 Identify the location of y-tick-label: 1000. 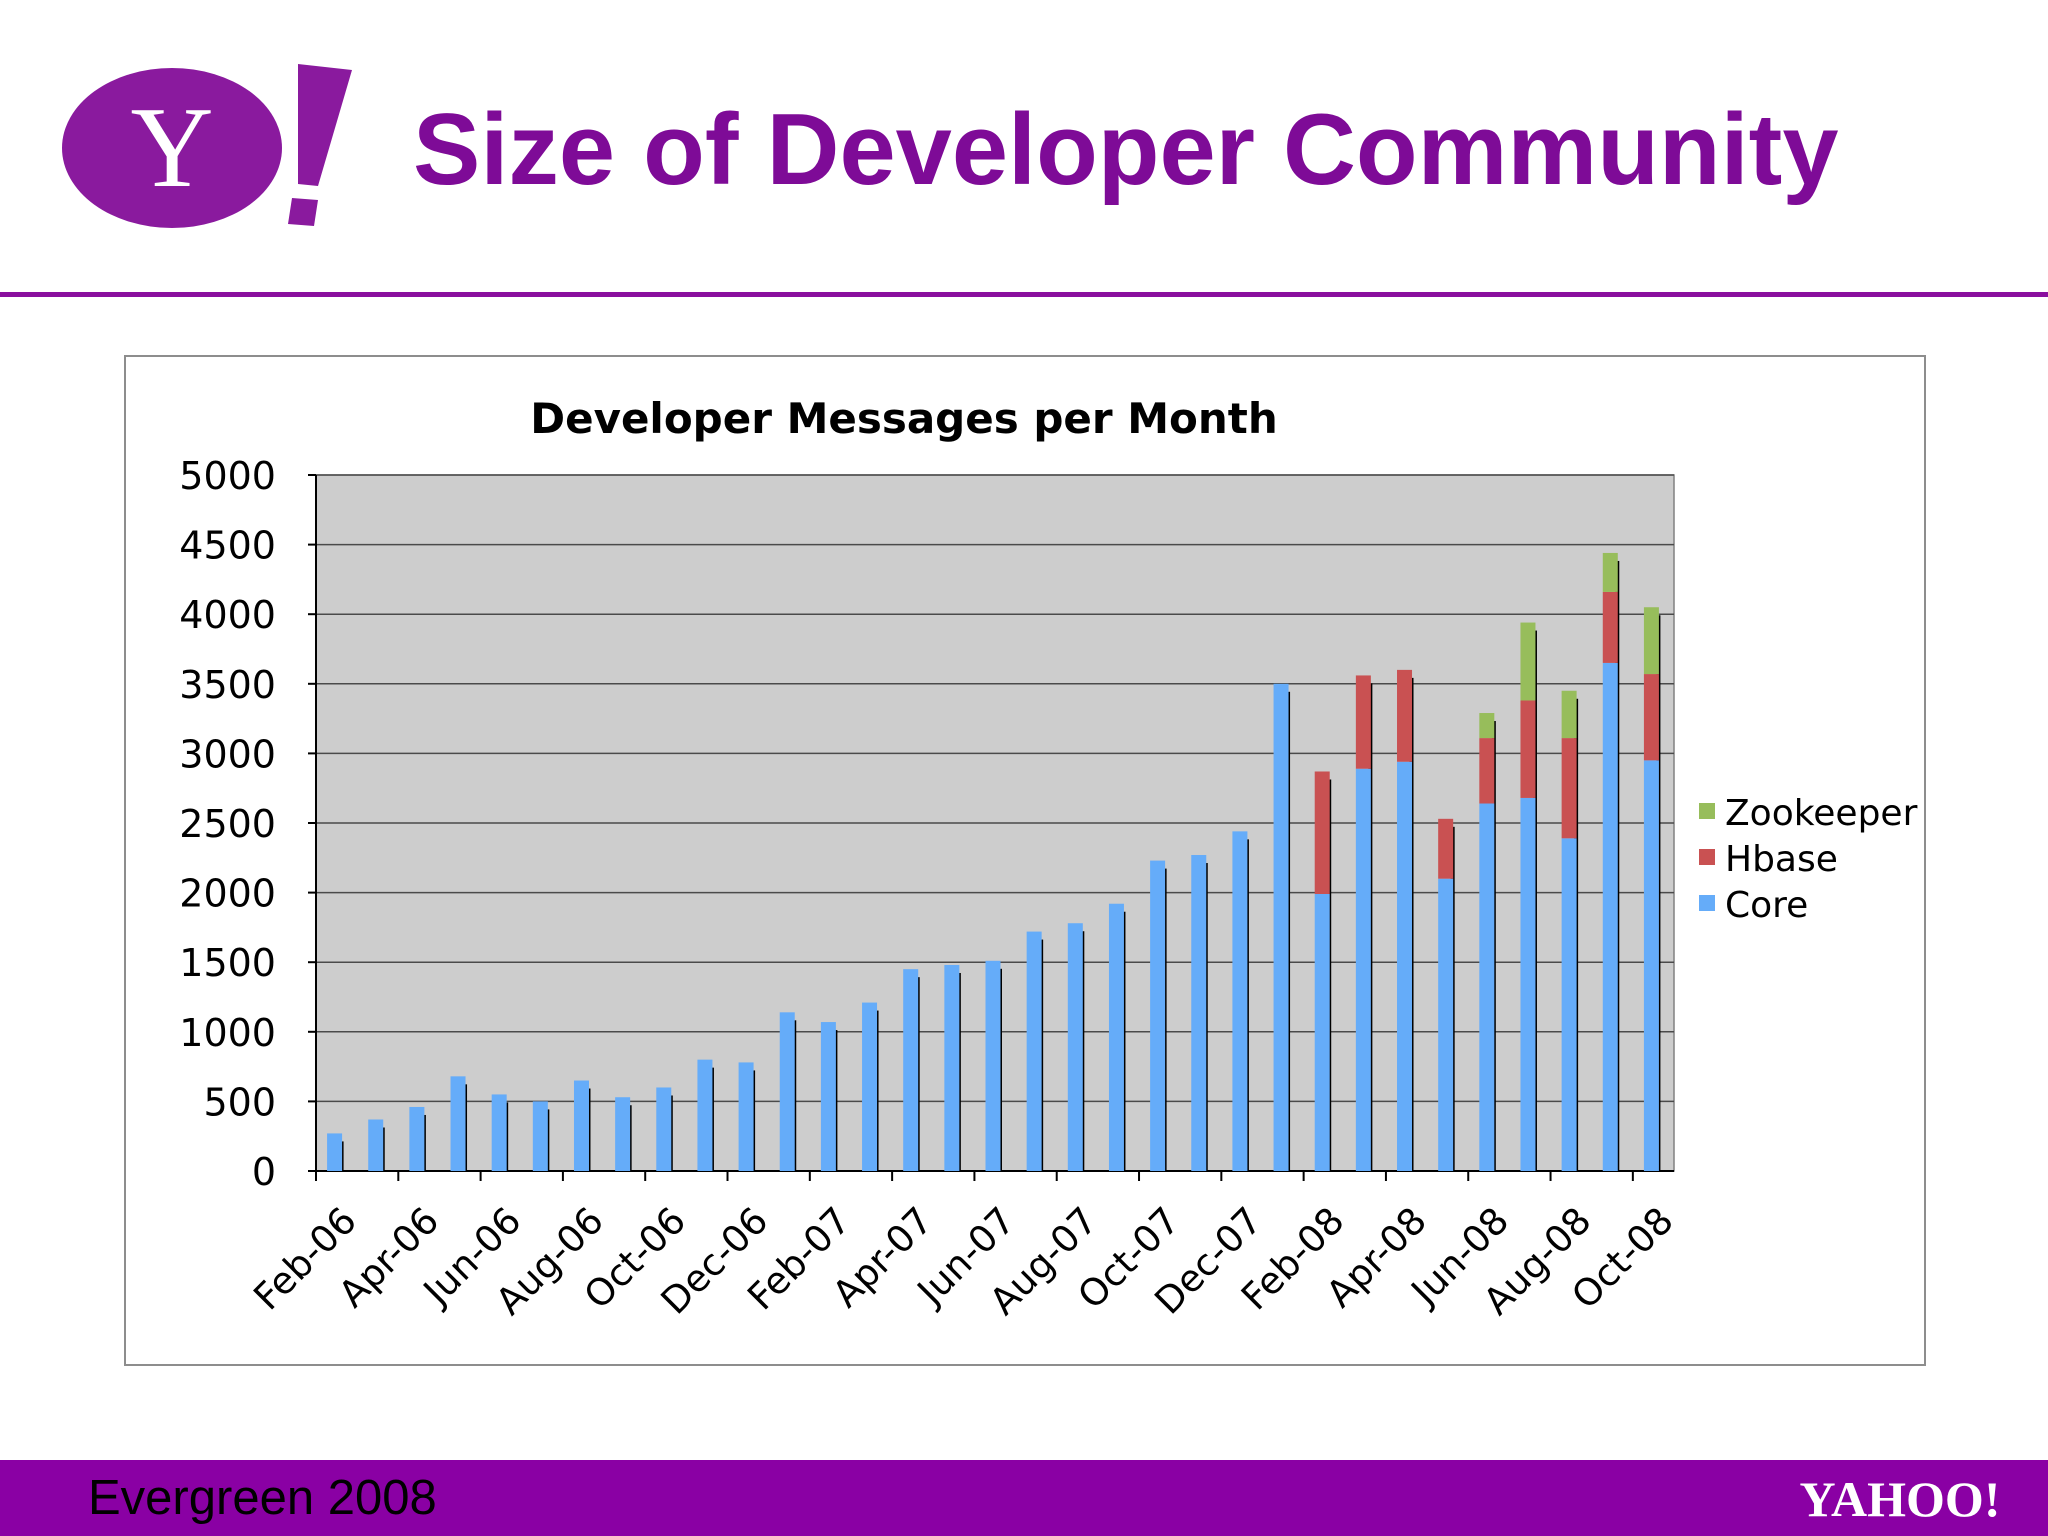
(227, 1033).